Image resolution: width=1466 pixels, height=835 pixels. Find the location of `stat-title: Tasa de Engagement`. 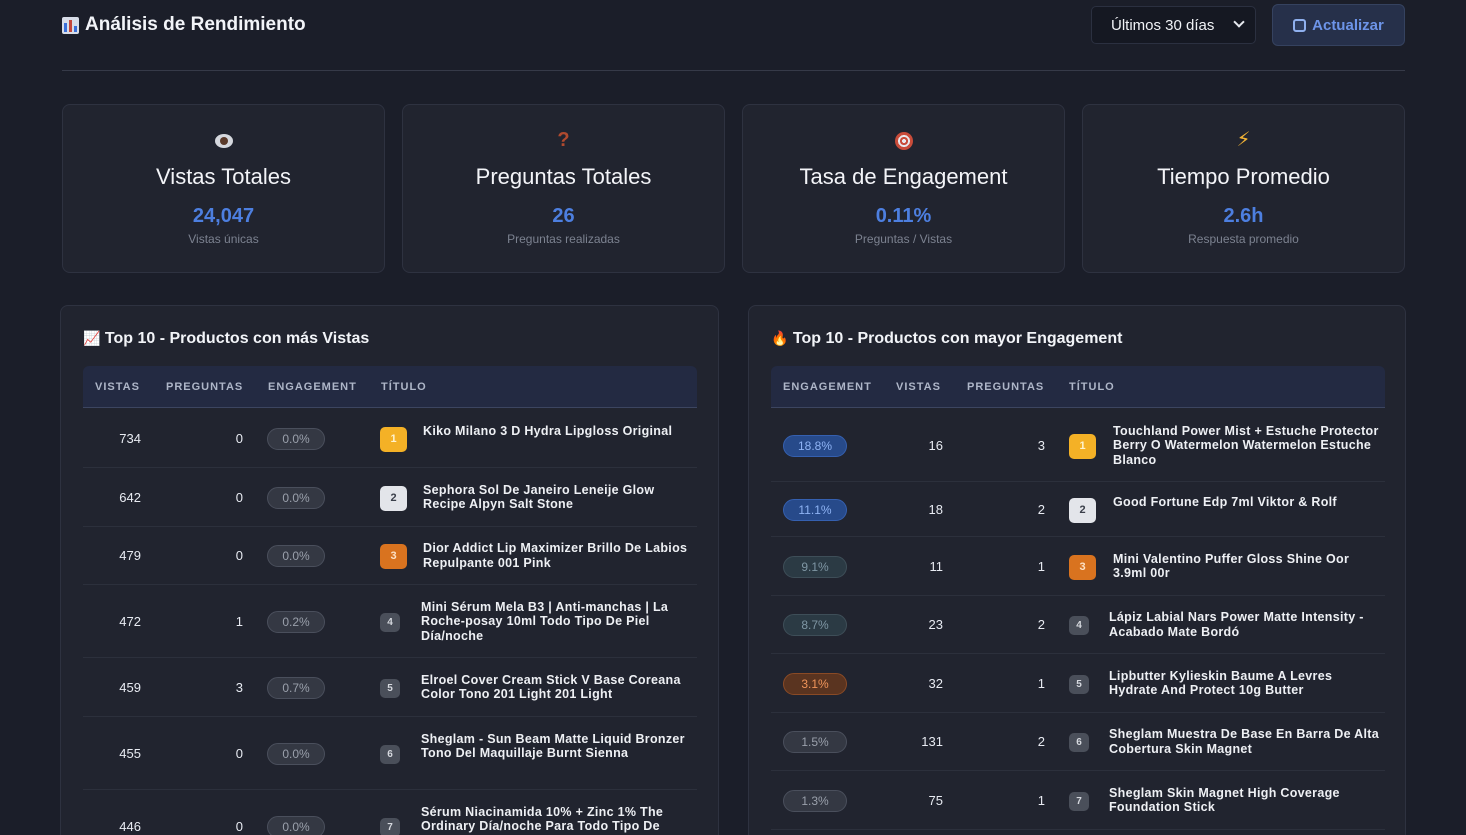

stat-title: Tasa de Engagement is located at coordinates (903, 176).